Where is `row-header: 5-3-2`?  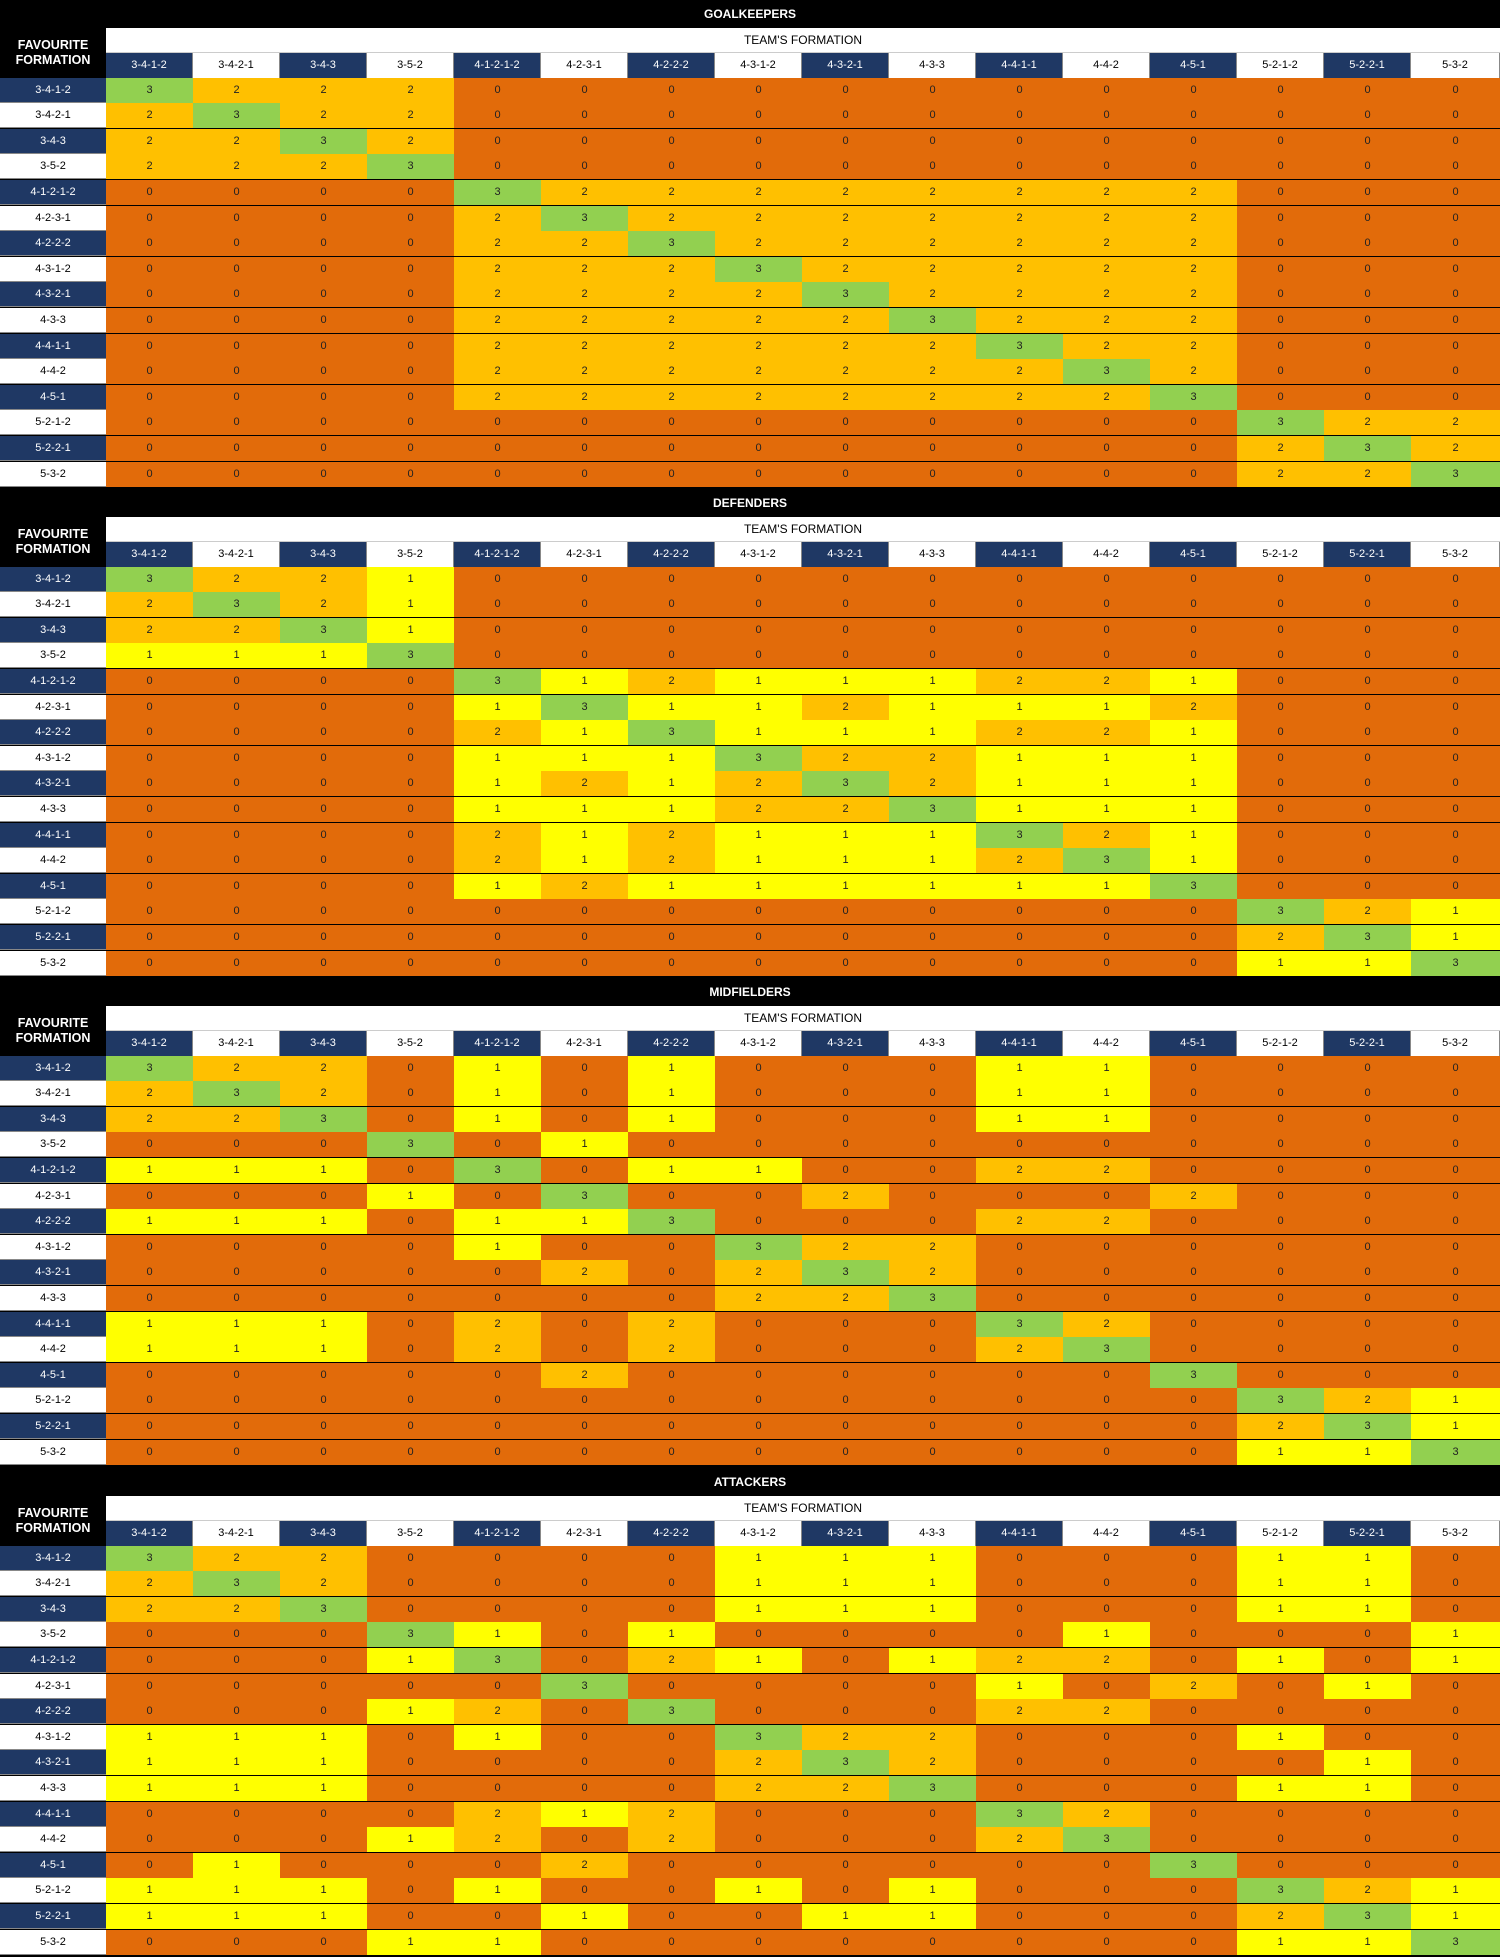 row-header: 5-3-2 is located at coordinates (53, 1452).